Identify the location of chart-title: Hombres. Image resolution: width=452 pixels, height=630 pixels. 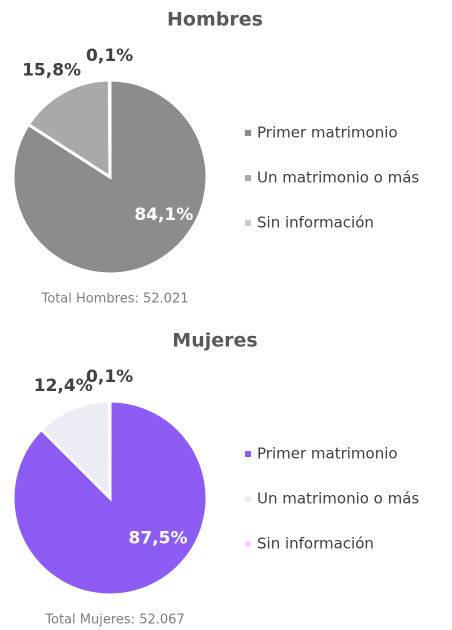
(215, 20).